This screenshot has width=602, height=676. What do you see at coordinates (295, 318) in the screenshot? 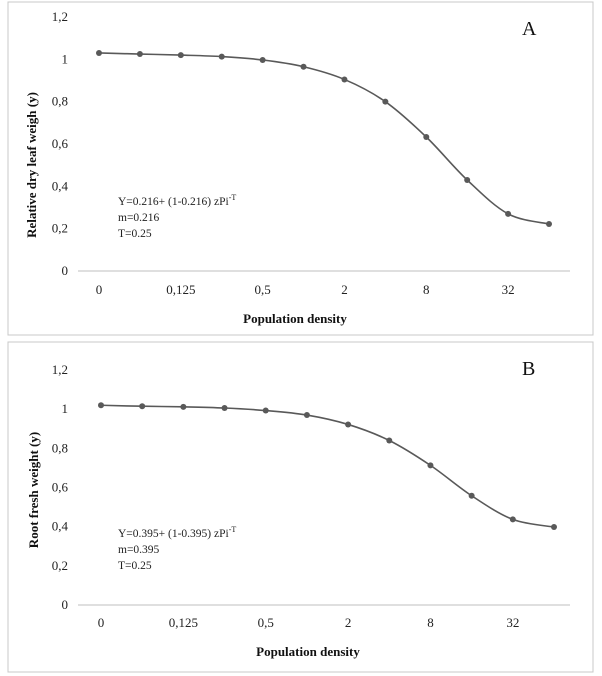
I see `panel-a-x-axis-title: Population density` at bounding box center [295, 318].